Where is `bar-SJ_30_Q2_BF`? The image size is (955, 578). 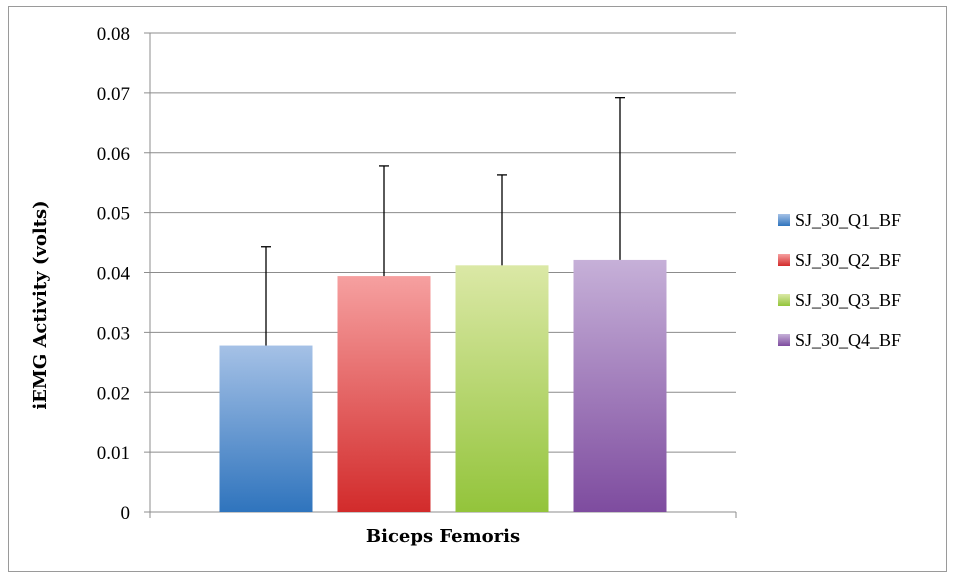
bar-SJ_30_Q2_BF is located at coordinates (384, 394).